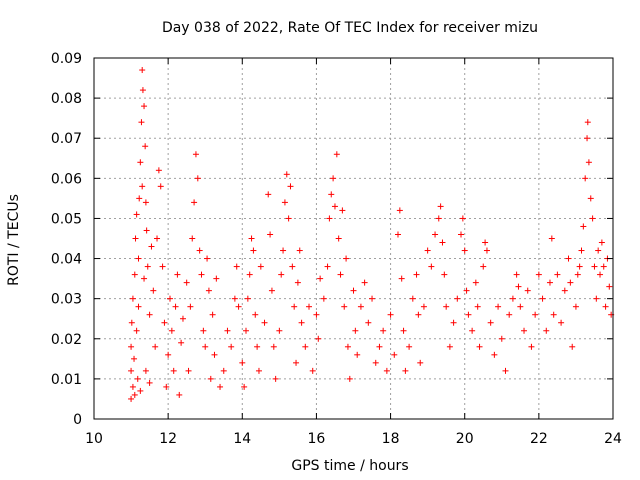  Describe the element at coordinates (242, 439) in the screenshot. I see `x-tick-label: 14` at that location.